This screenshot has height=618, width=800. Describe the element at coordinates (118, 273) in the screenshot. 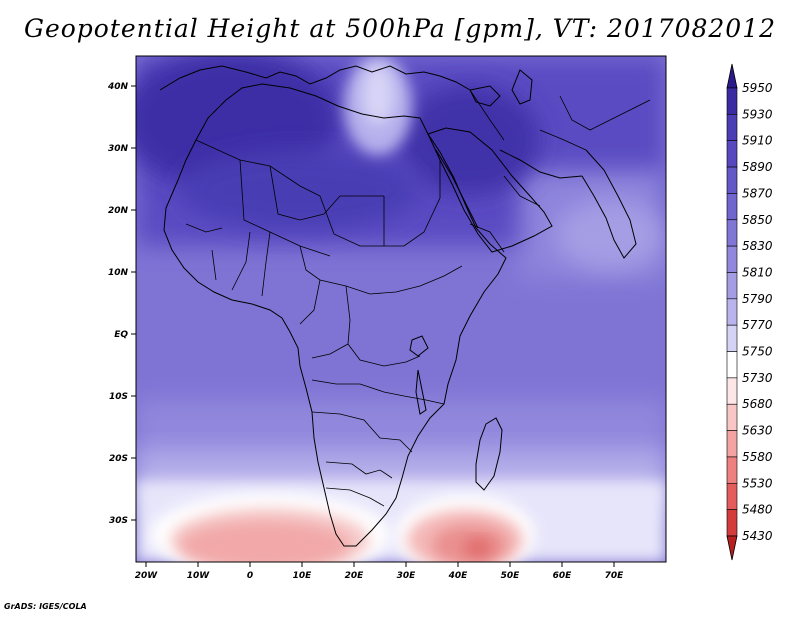

I see `lat-label: 10N` at that location.